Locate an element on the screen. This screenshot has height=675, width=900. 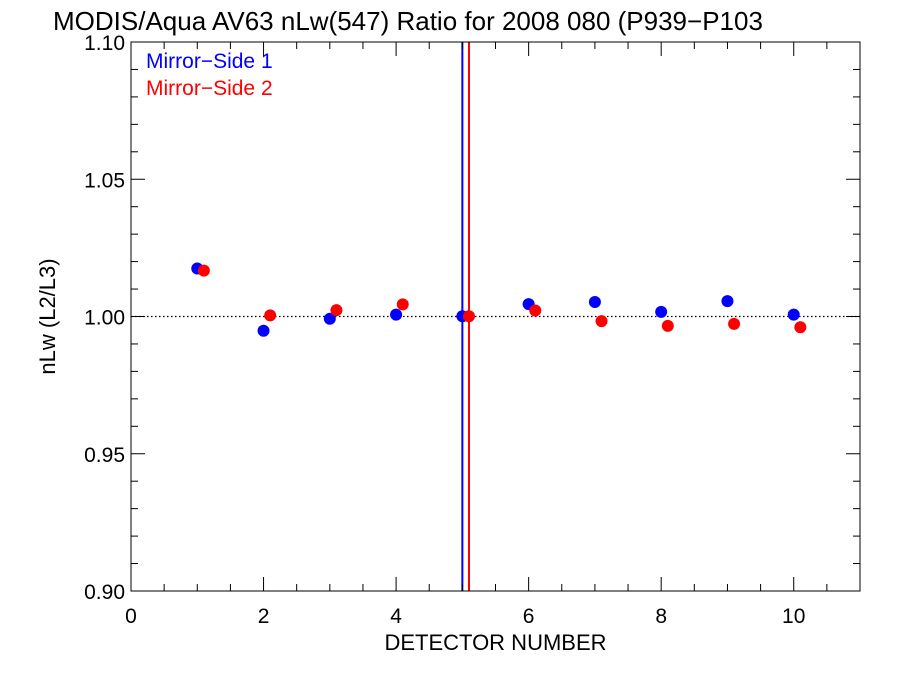
y-tick-label: 1.05 is located at coordinates (104, 180).